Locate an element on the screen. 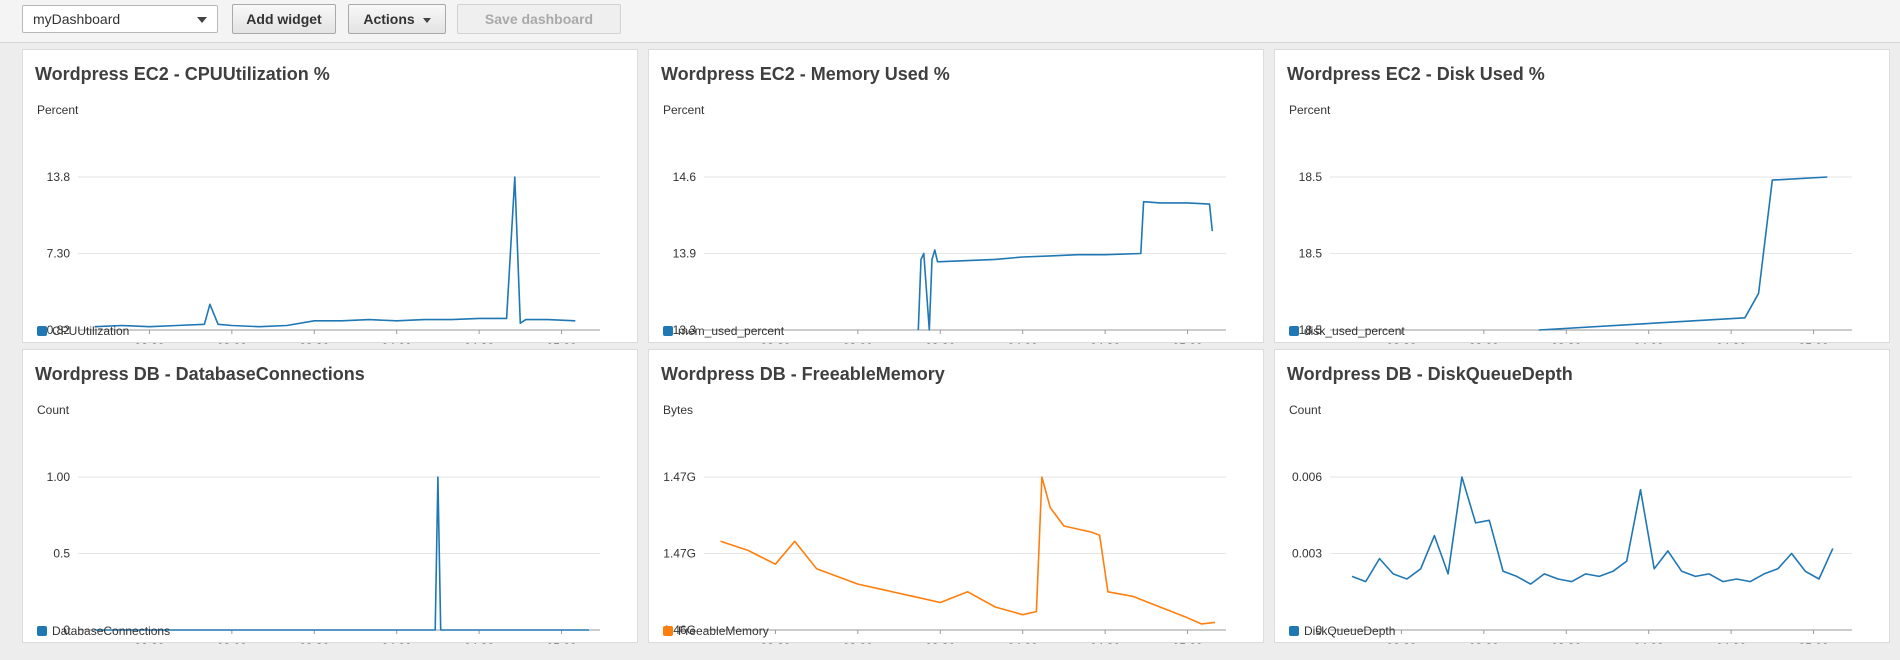 This screenshot has width=1900, height=660. widget-title: Wordpress DB - FreeableMemory is located at coordinates (803, 374).